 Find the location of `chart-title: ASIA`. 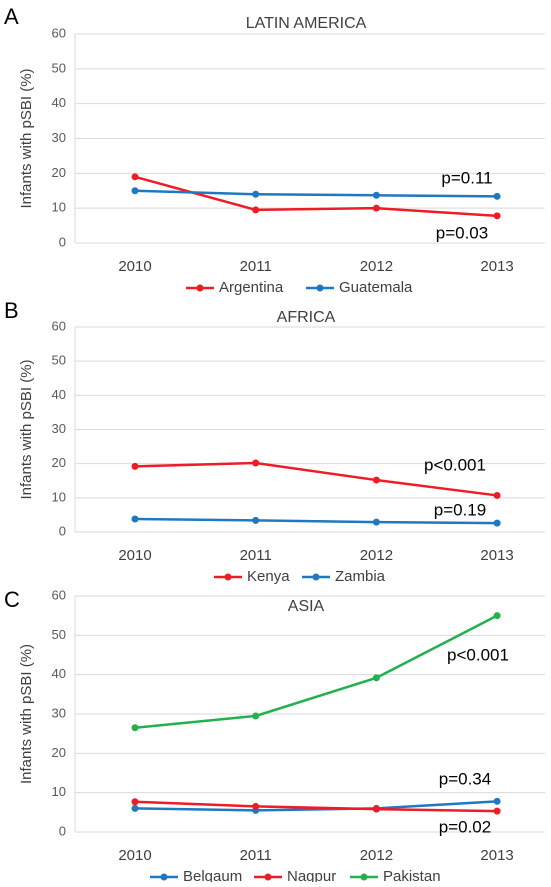

chart-title: ASIA is located at coordinates (306, 606).